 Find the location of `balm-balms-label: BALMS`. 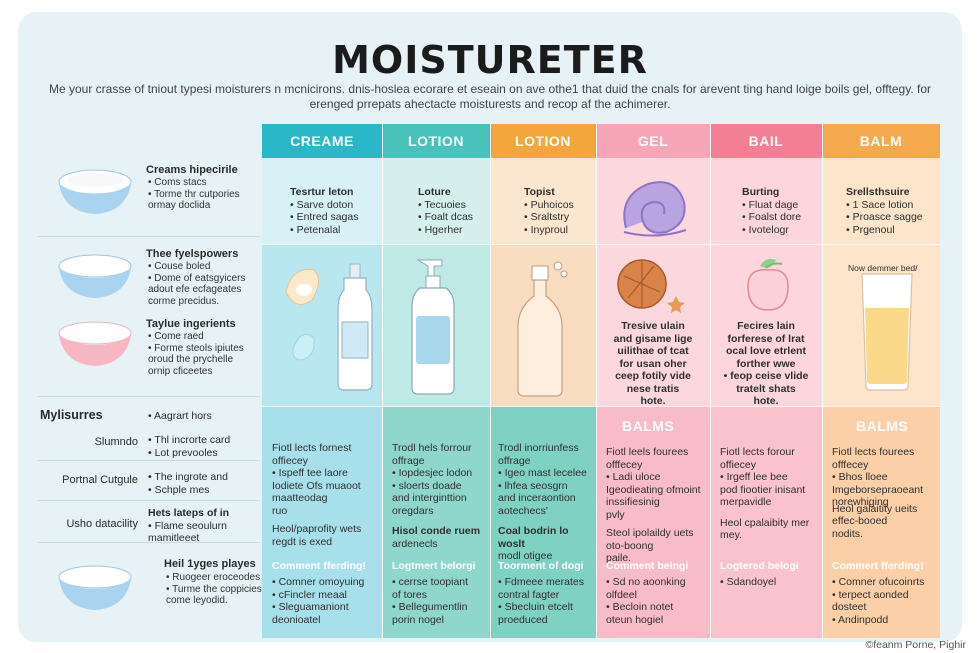

balm-balms-label: BALMS is located at coordinates (882, 426).